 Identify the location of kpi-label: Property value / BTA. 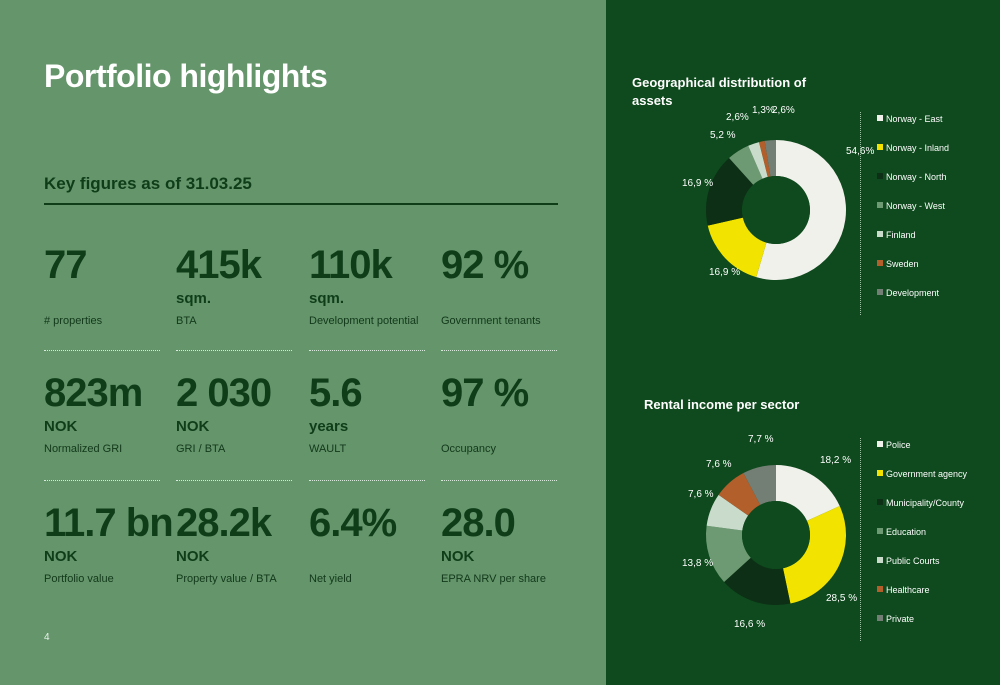
(226, 579).